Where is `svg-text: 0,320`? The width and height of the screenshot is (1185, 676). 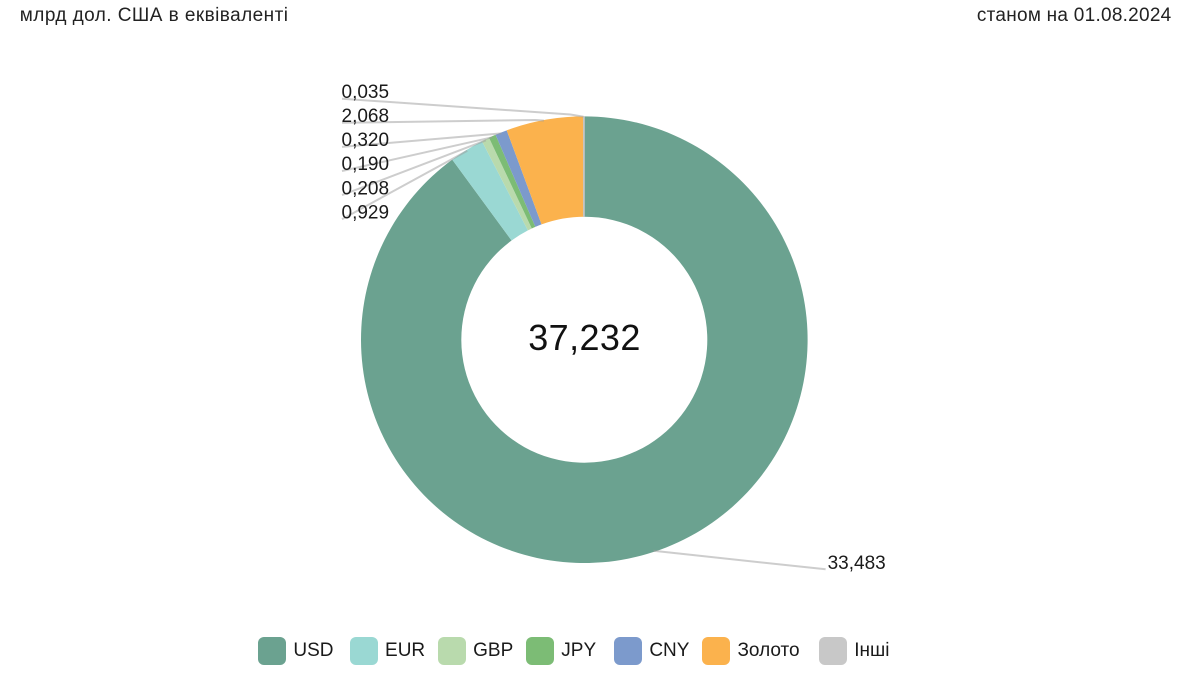
svg-text: 0,320 is located at coordinates (366, 140).